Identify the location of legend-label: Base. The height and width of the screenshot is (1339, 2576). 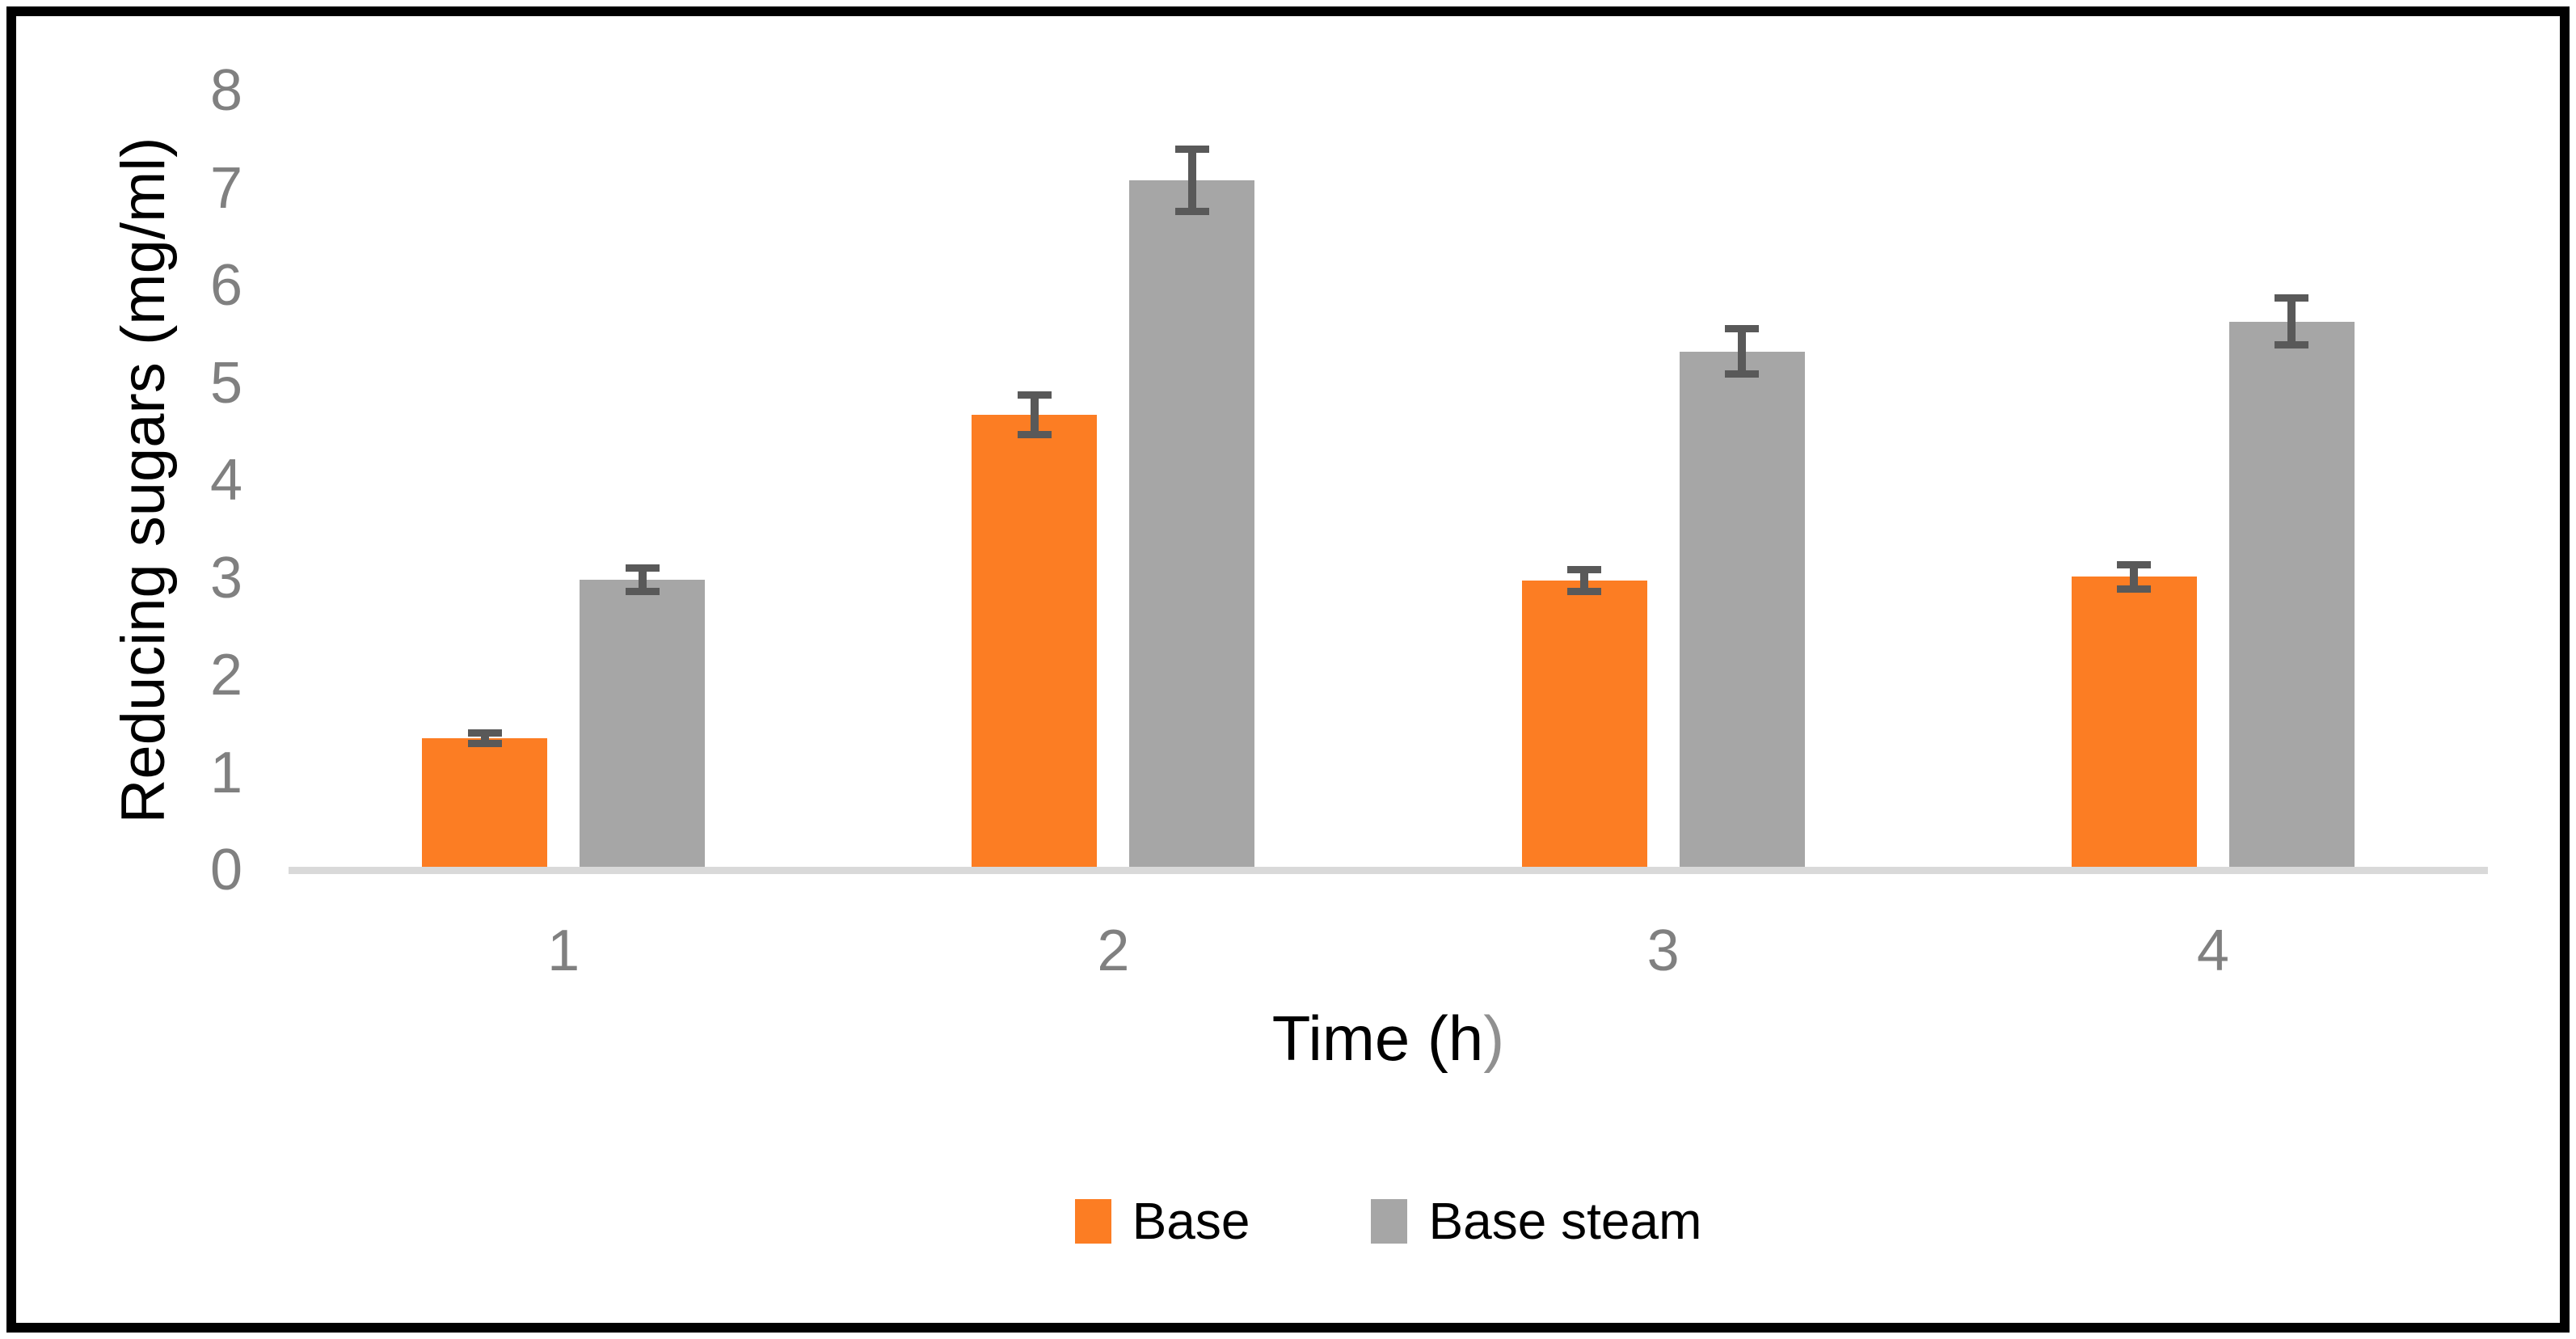
(1191, 1221).